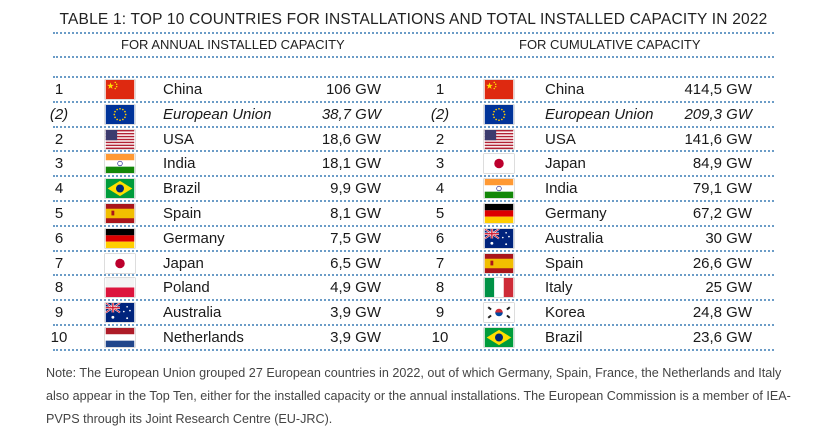  I want to click on annual-header: FOR ANNUAL INSTALLED CAPACITY, so click(233, 44).